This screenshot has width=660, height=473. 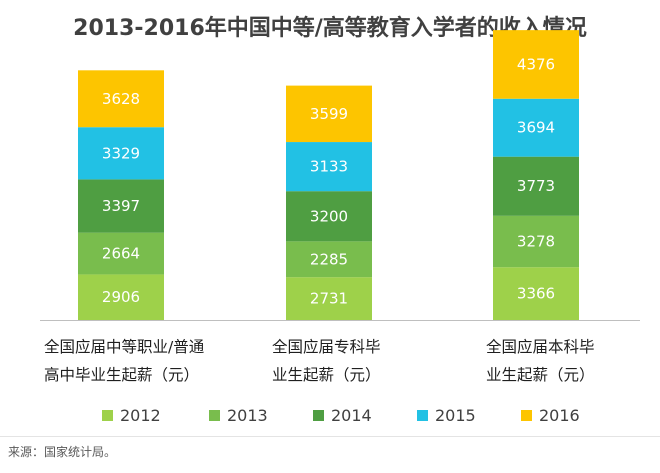 I want to click on data-label-2012-cat2: 3366, so click(x=536, y=294).